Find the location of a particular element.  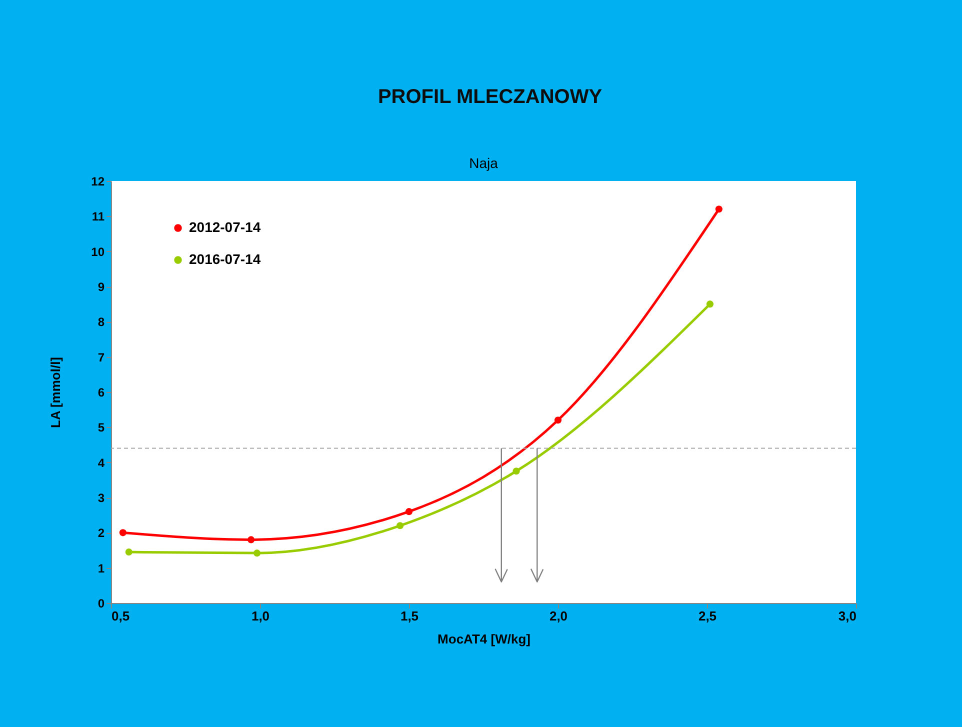

x-tick-label: 1,0 is located at coordinates (260, 616).